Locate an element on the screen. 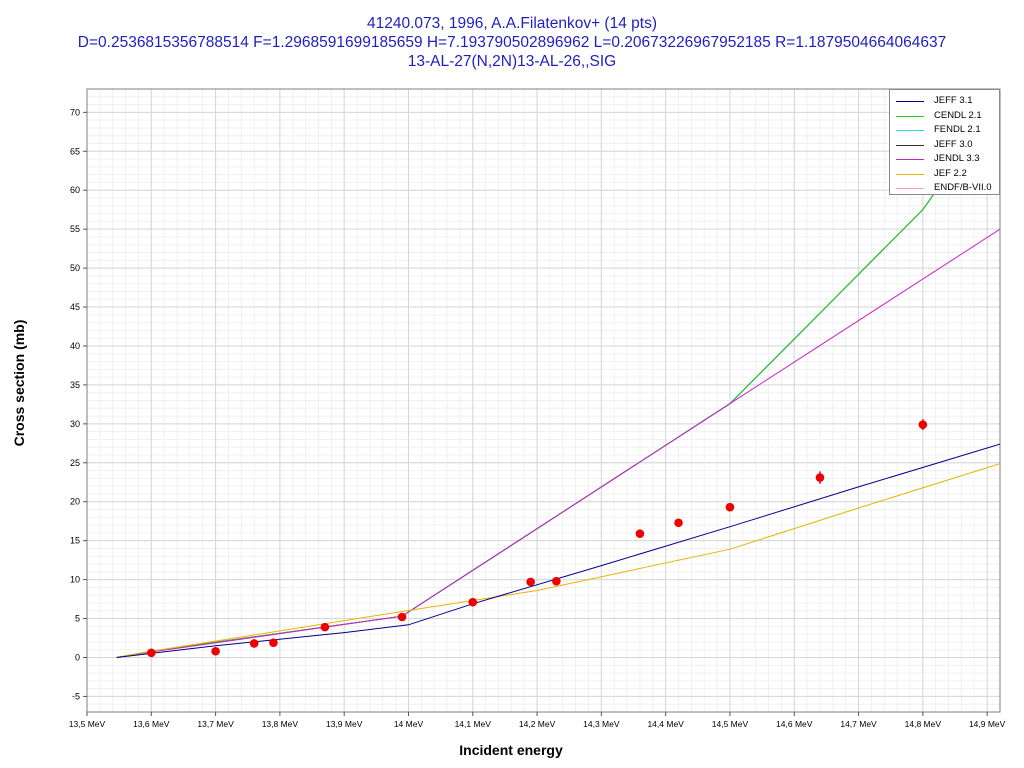 This screenshot has width=1024, height=768. y-tick-label: 5 is located at coordinates (77, 619).